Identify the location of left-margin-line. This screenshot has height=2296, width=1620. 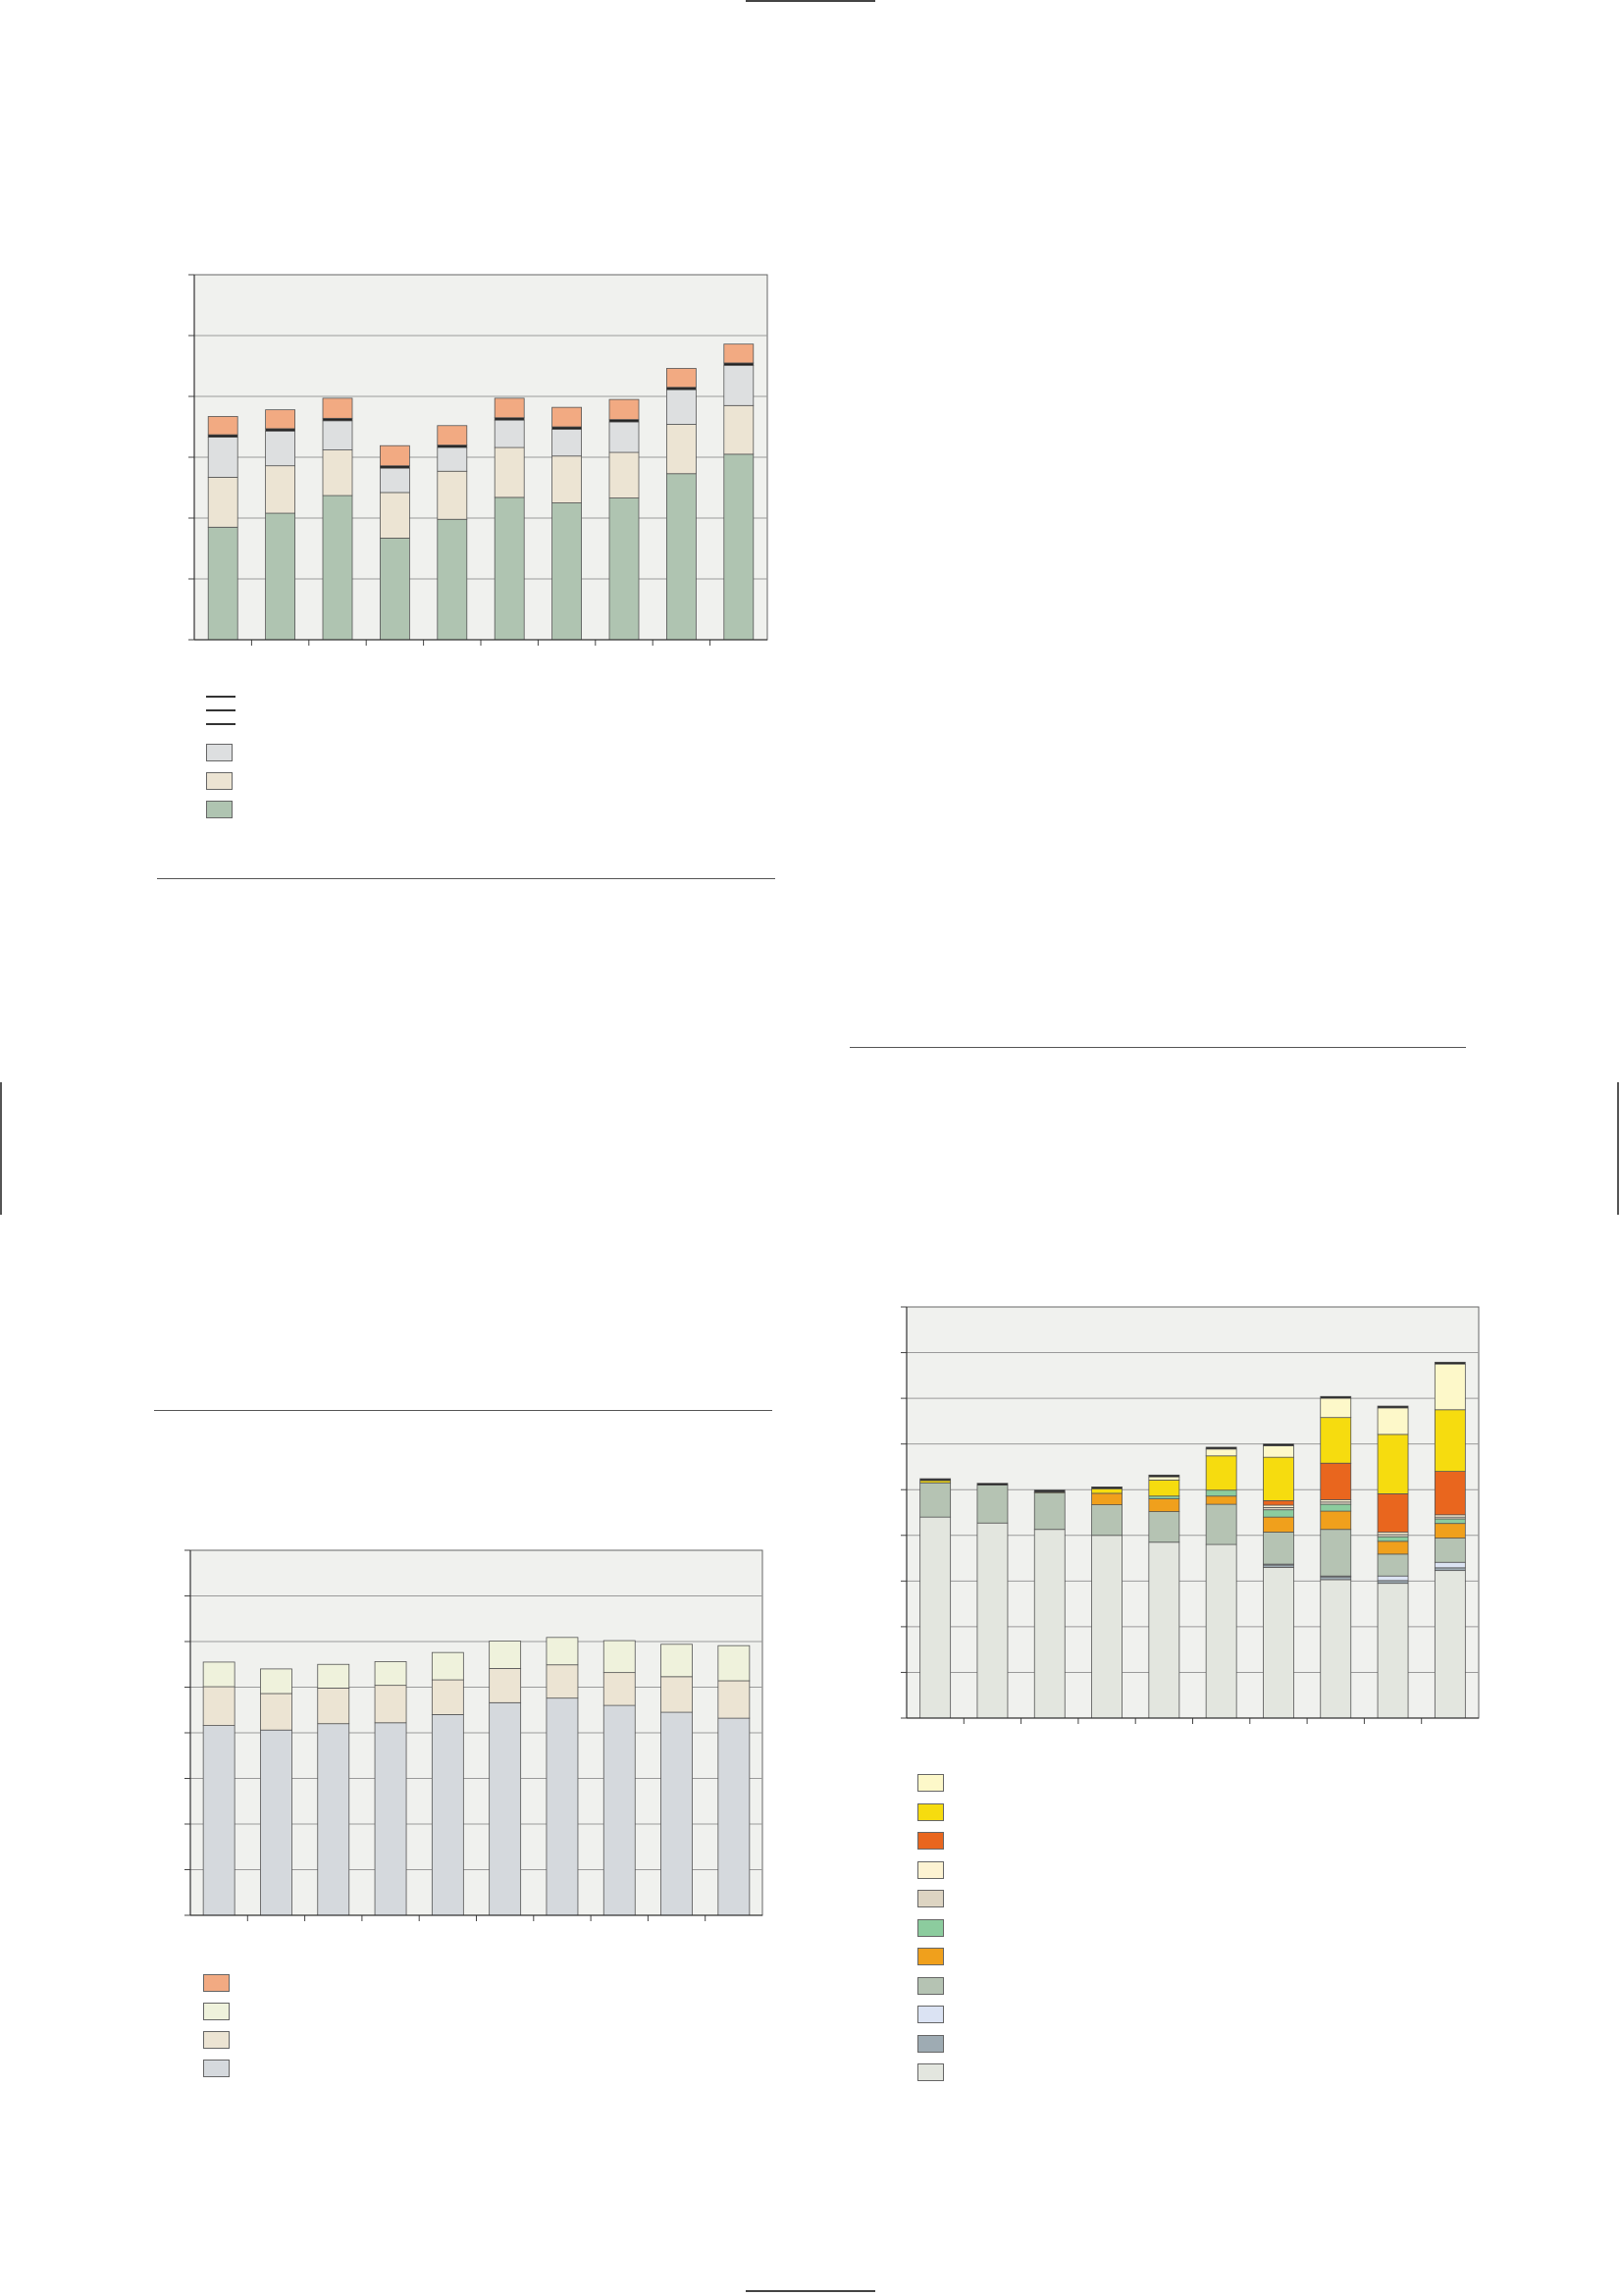
(1, 1148).